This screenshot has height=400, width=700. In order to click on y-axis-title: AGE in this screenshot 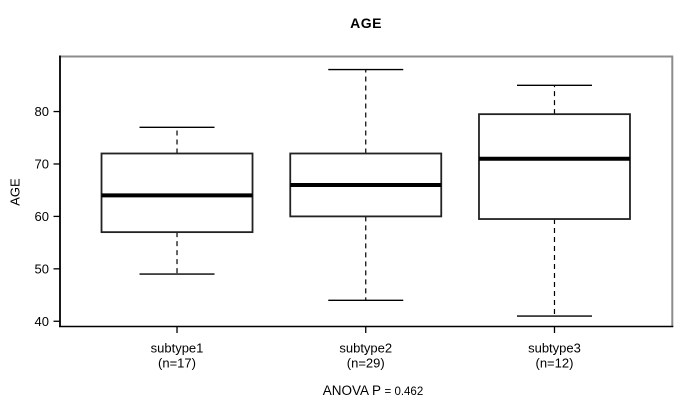, I will do `click(15, 192)`.